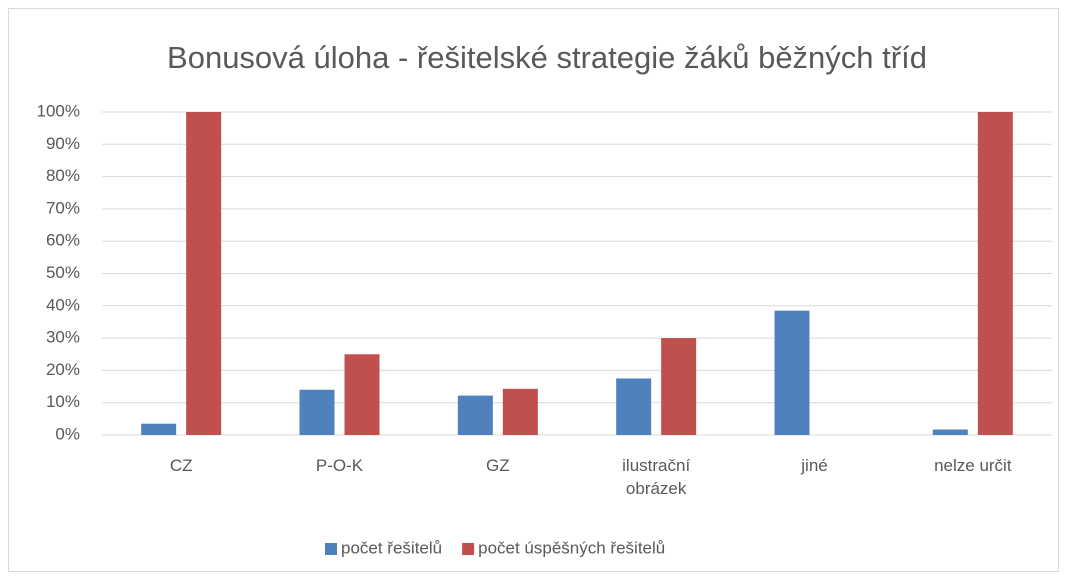 This screenshot has width=1067, height=580. I want to click on x-tick-label: ilustrační obrázek, so click(656, 477).